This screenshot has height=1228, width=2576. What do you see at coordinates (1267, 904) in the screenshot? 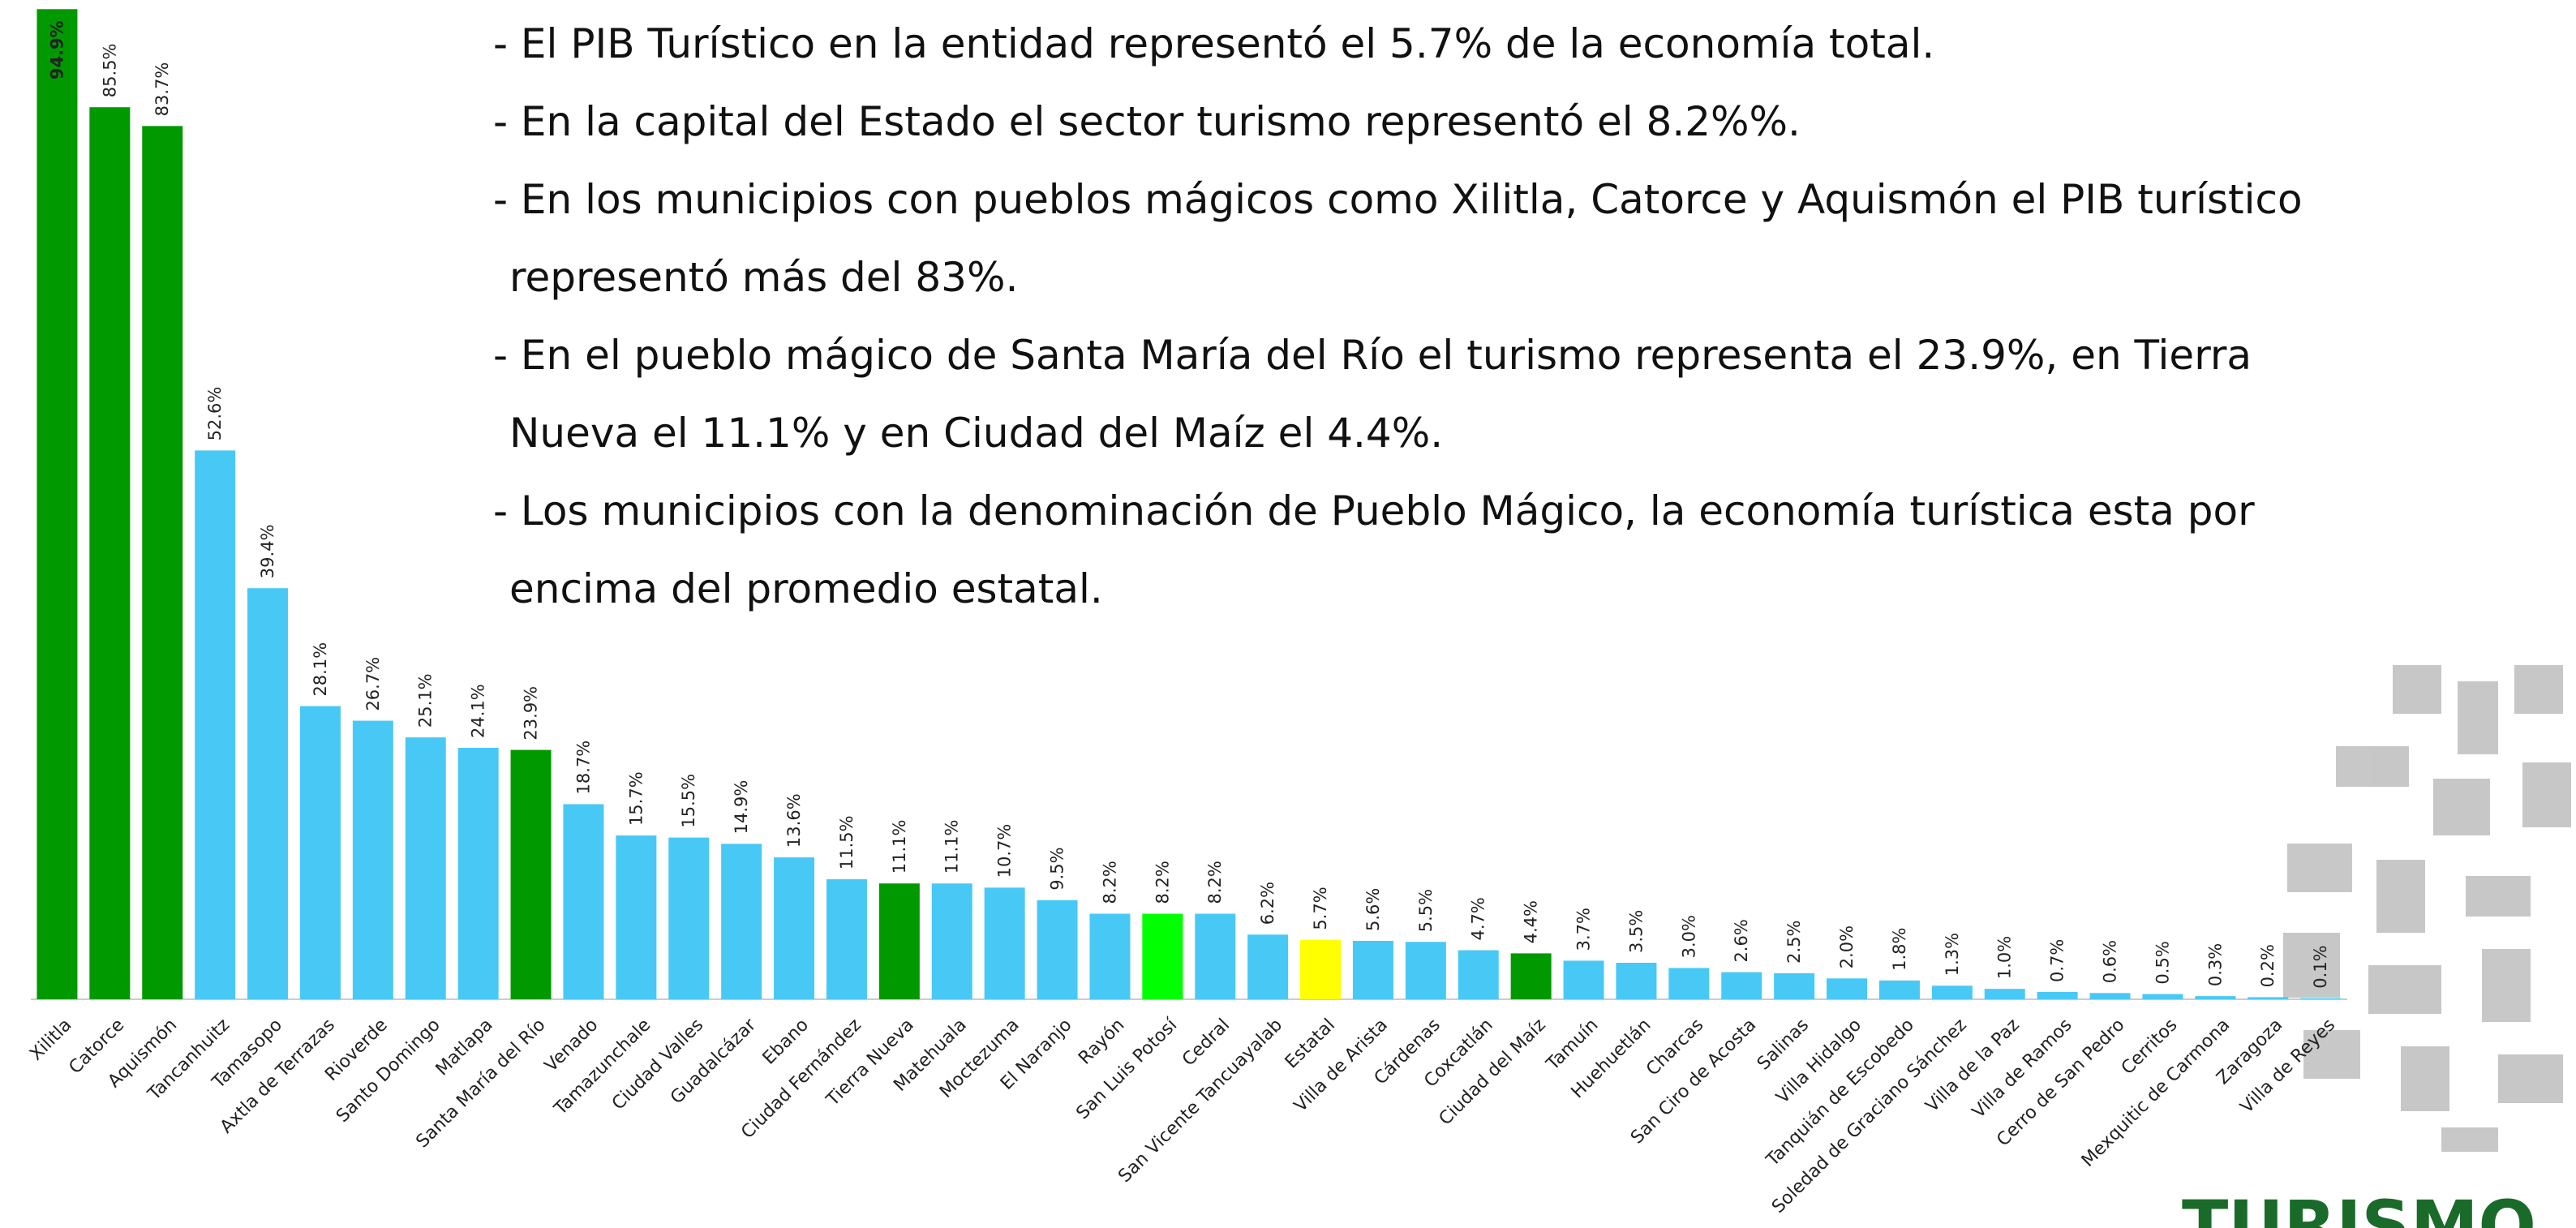
I see `value-label: 6.2%` at bounding box center [1267, 904].